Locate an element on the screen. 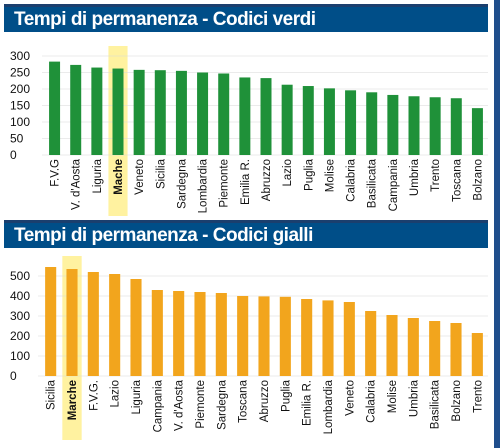  x-tick-label: Mache is located at coordinates (119, 177).